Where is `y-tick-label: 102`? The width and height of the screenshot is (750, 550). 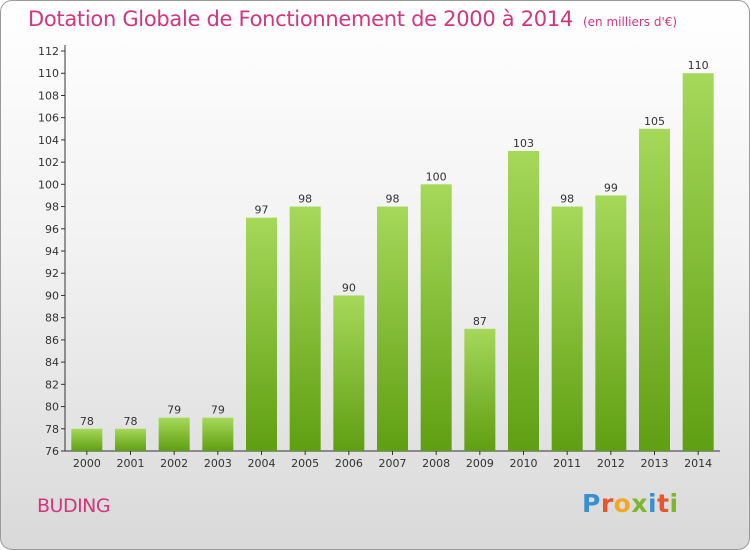 y-tick-label: 102 is located at coordinates (48, 162).